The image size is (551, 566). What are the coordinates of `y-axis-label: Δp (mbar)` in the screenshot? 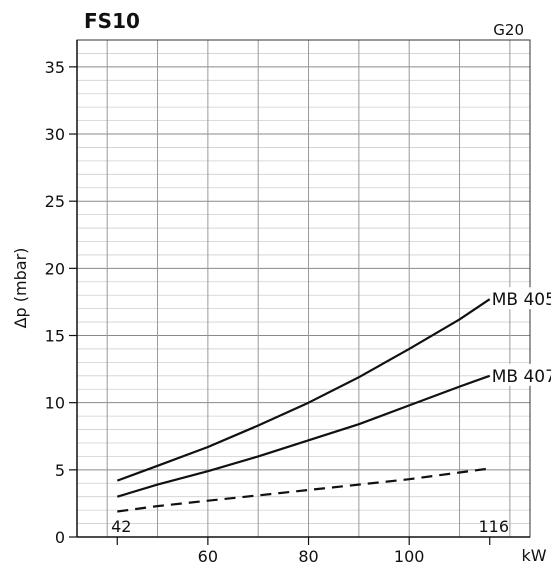 It's located at (20, 288).